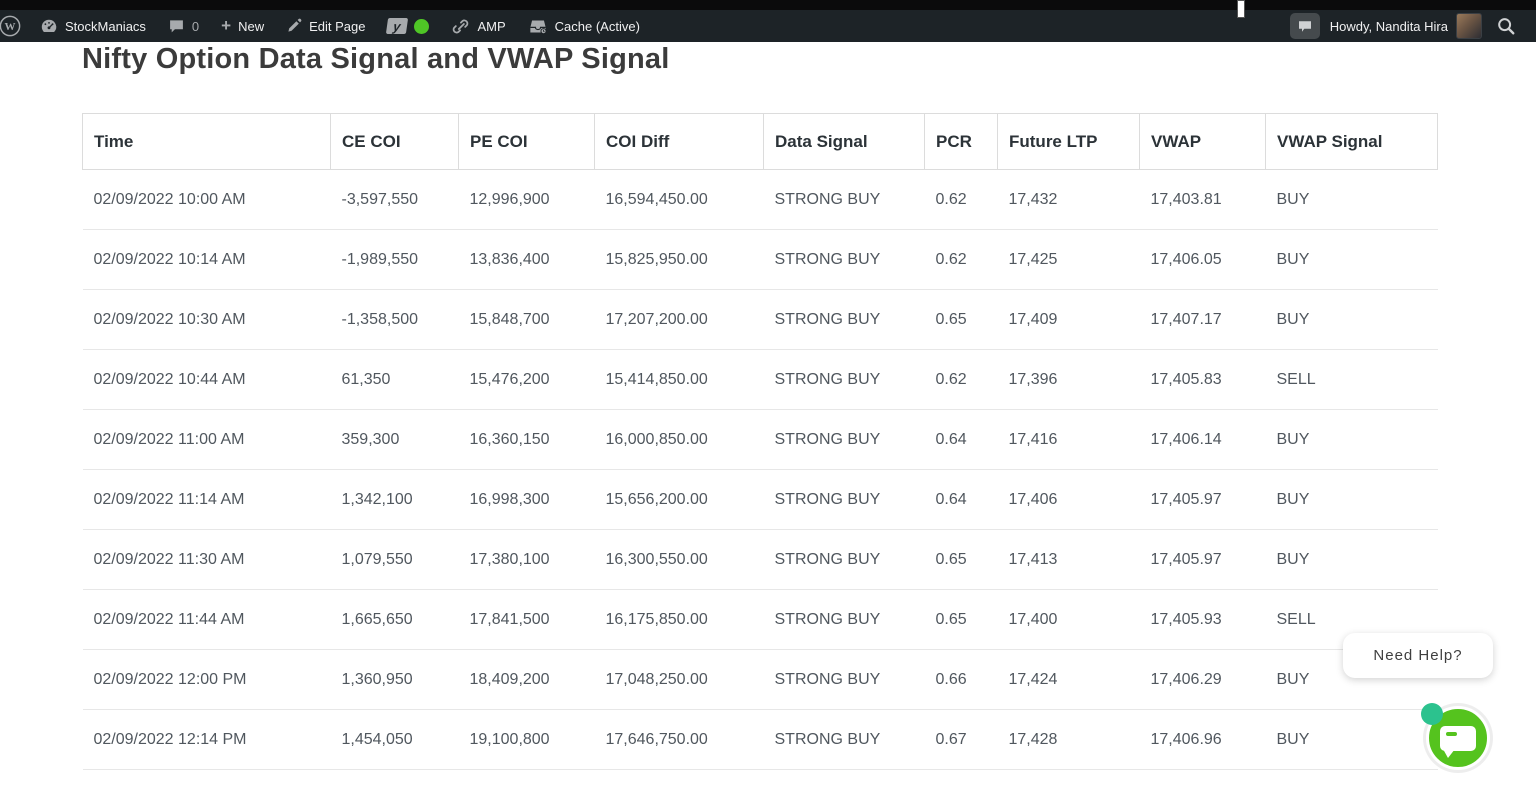 The height and width of the screenshot is (788, 1536). Describe the element at coordinates (679, 740) in the screenshot. I see `table-cell: 17,646,750.00` at that location.